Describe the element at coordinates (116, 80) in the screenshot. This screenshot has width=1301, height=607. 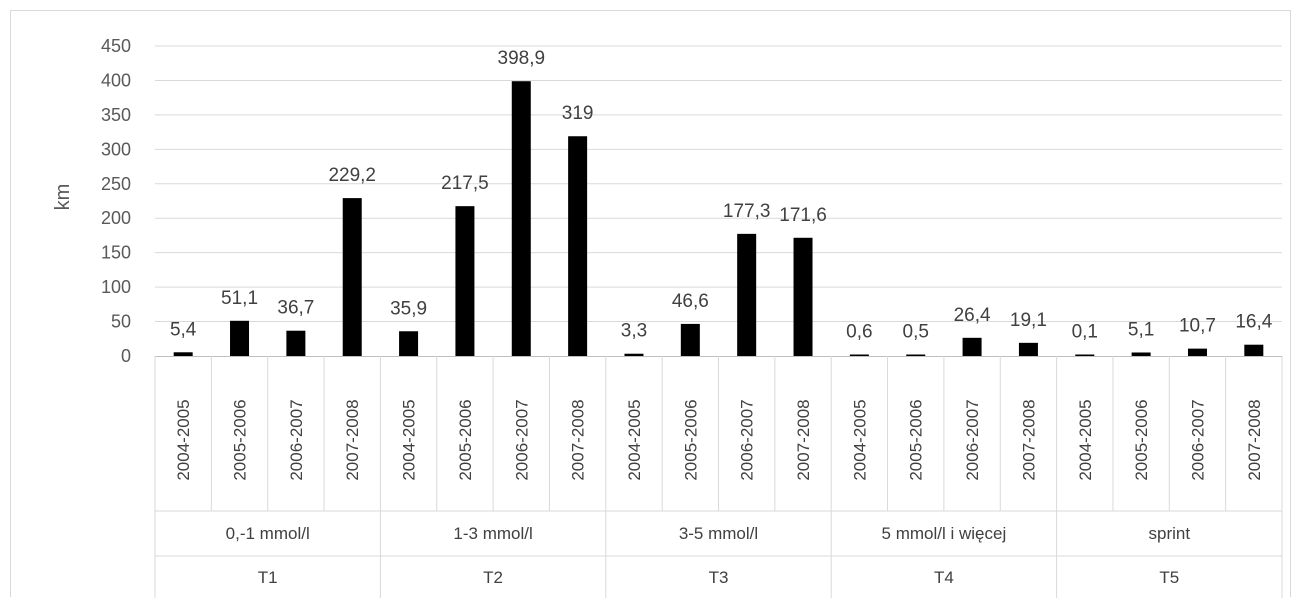
I see `y-tick-label: 400` at that location.